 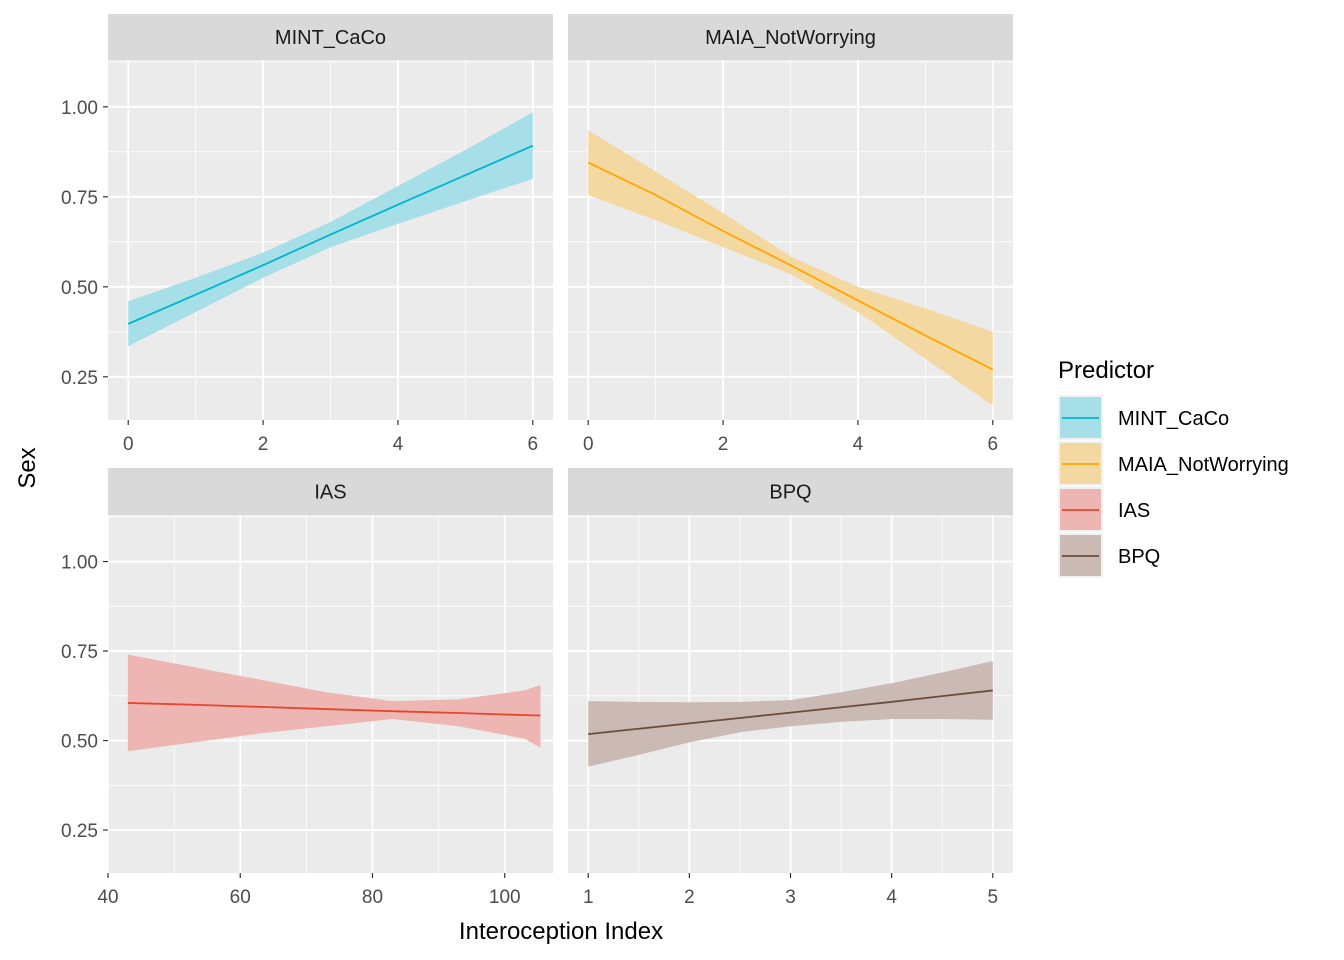 I want to click on facet-strip-label: BPQ, so click(x=790, y=493).